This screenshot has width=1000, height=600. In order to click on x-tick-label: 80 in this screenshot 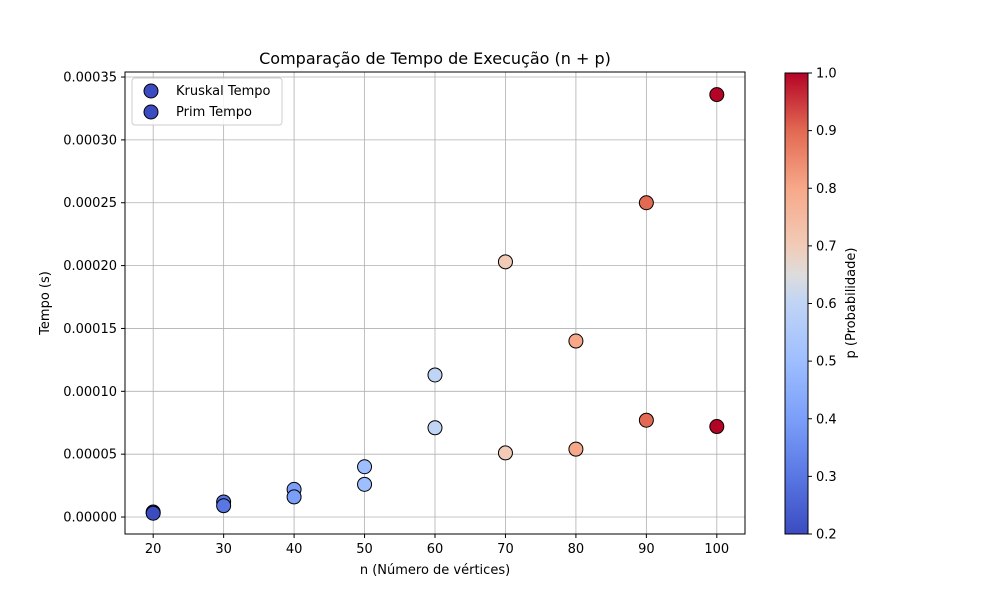, I will do `click(576, 549)`.